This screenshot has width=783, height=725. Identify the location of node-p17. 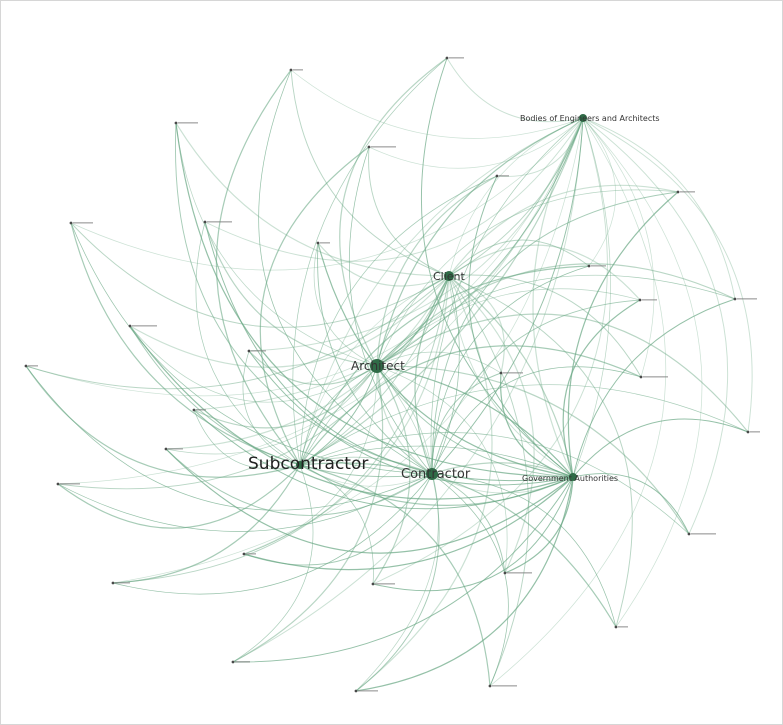
(748, 432).